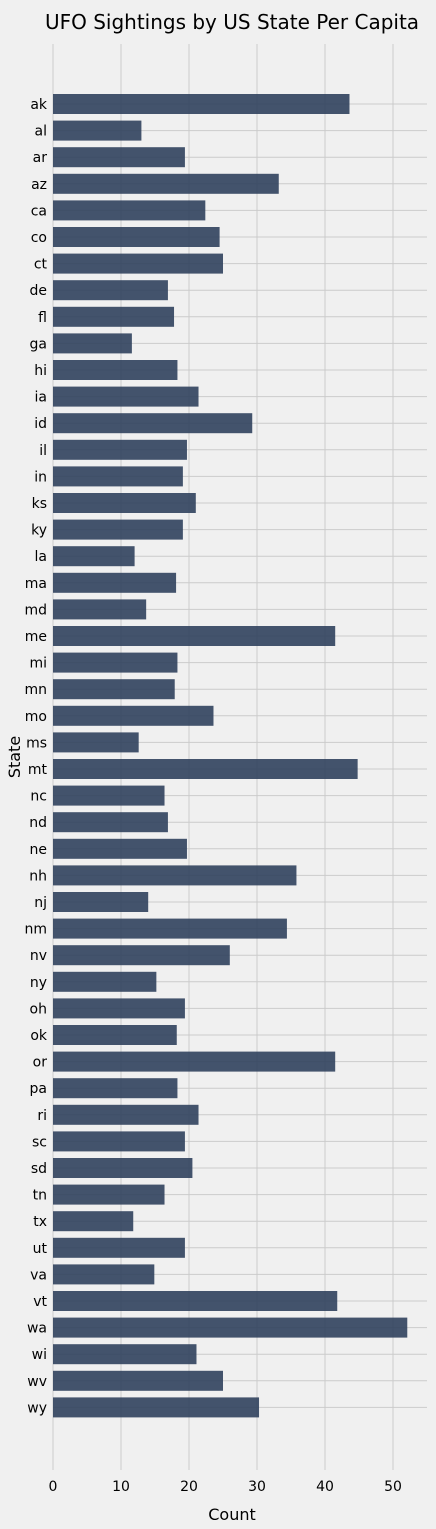 This screenshot has width=436, height=1529. What do you see at coordinates (175, 875) in the screenshot?
I see `bar-nh` at bounding box center [175, 875].